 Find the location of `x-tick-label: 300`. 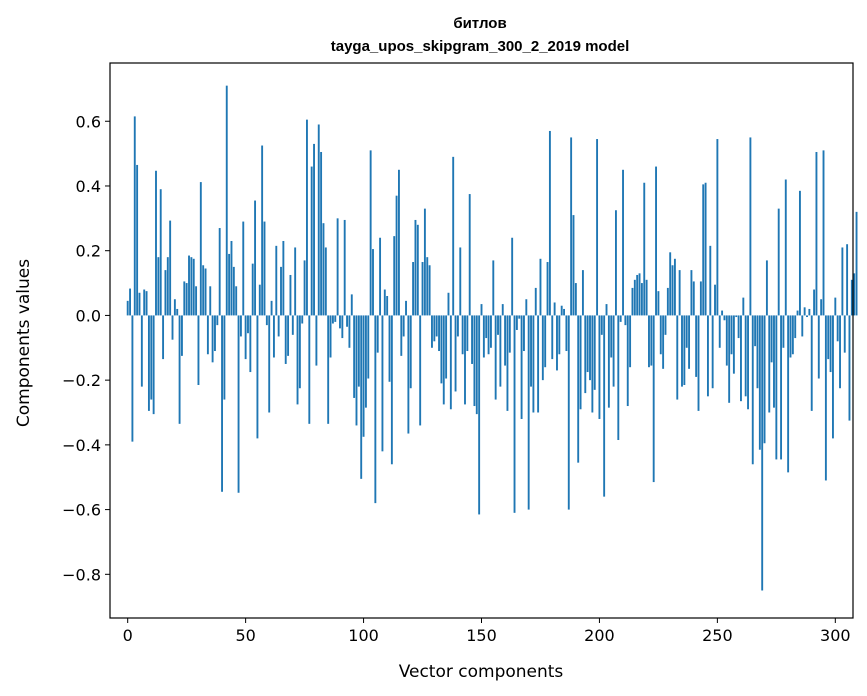

x-tick-label: 300 is located at coordinates (835, 635).